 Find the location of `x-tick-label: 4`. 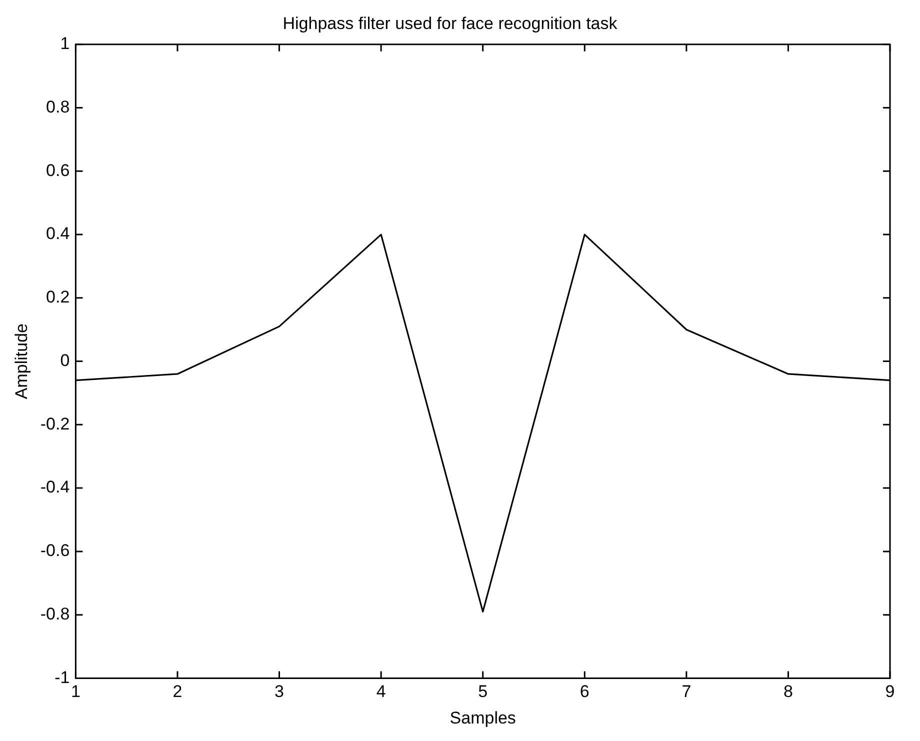

x-tick-label: 4 is located at coordinates (381, 692).